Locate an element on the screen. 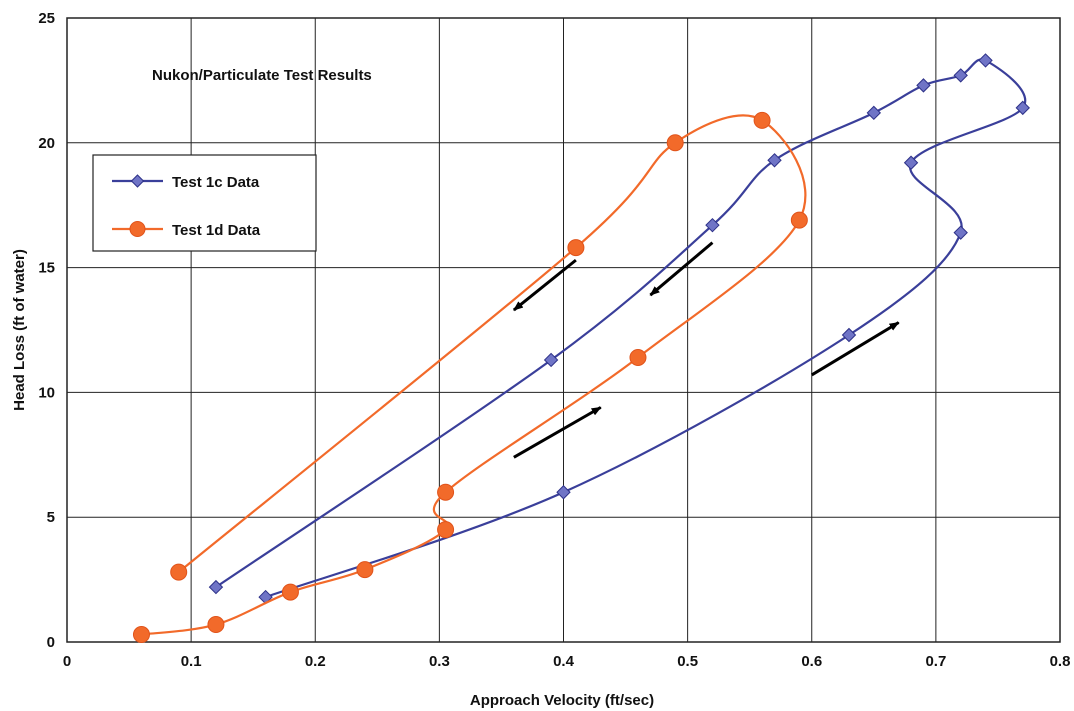  legend-item-test-1d: Test 1d Data is located at coordinates (186, 230).